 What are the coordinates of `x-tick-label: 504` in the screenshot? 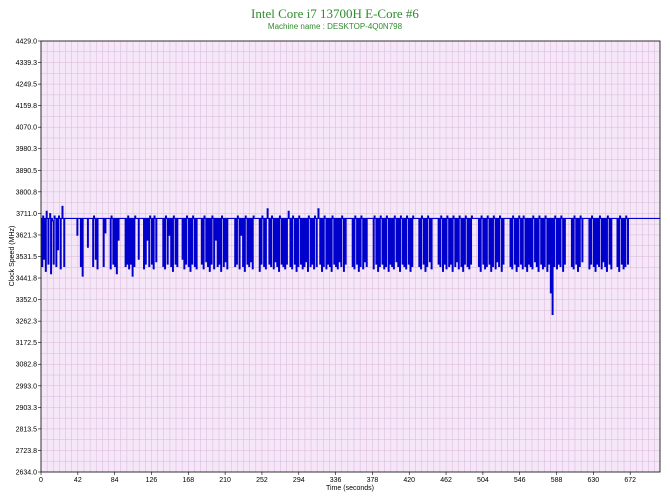 It's located at (483, 480).